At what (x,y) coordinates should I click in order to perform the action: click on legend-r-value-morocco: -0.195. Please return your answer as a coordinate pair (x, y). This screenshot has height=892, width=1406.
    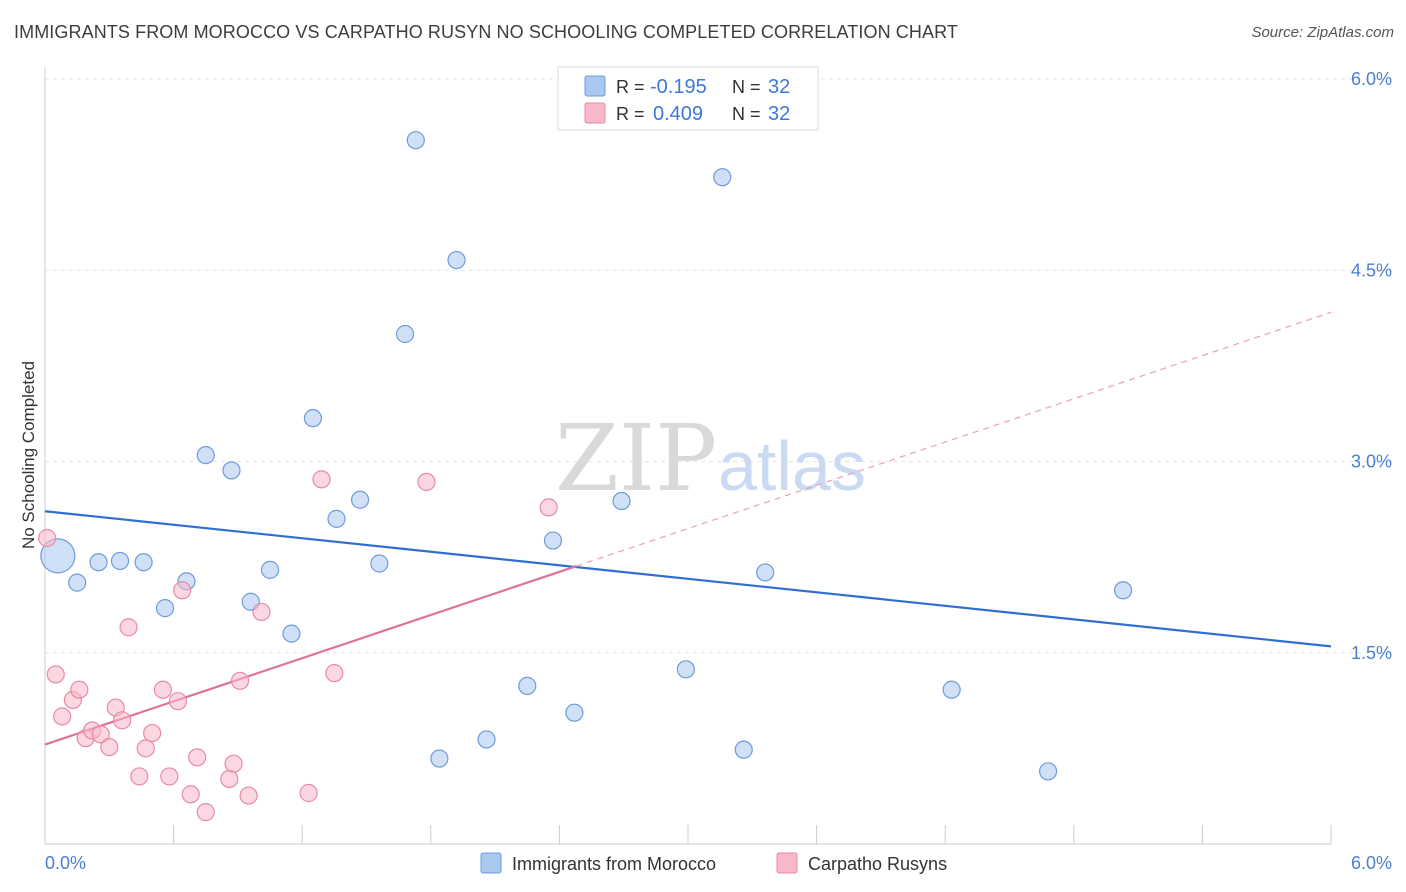
    Looking at the image, I should click on (678, 87).